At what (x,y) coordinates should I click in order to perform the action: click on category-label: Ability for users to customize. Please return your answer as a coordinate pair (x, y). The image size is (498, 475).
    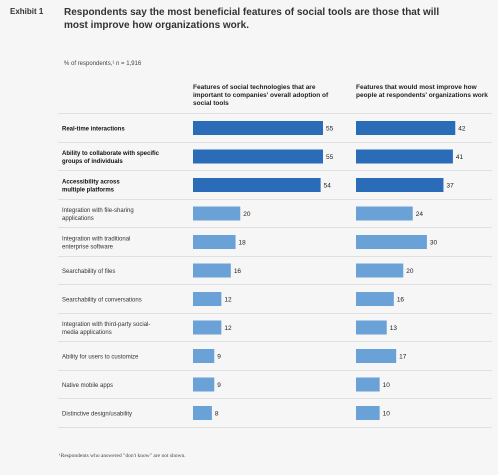
    Looking at the image, I should click on (100, 358).